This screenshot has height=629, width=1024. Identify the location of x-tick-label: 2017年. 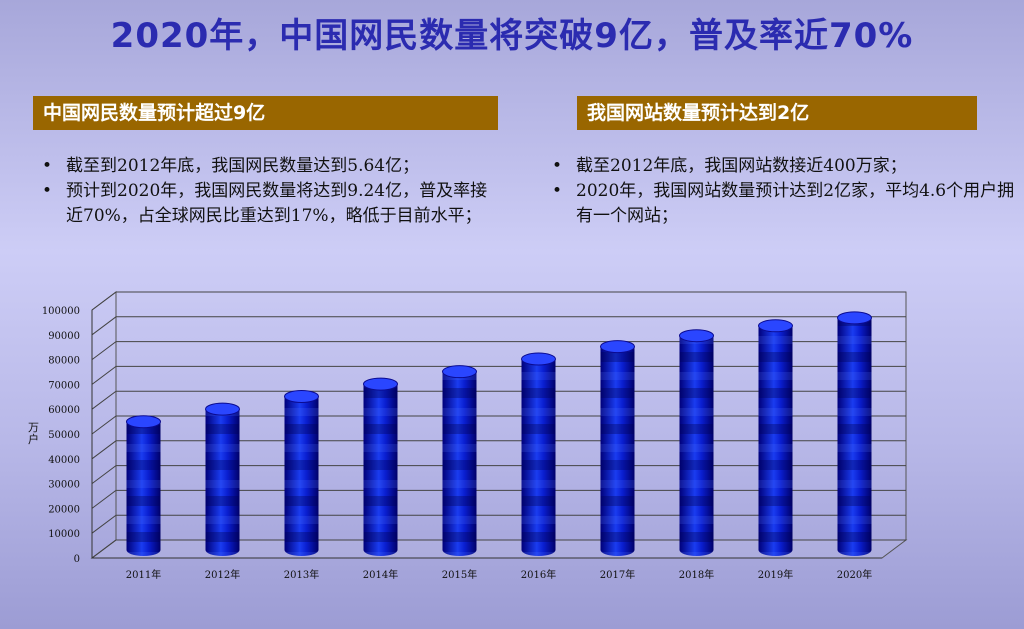
(617, 574).